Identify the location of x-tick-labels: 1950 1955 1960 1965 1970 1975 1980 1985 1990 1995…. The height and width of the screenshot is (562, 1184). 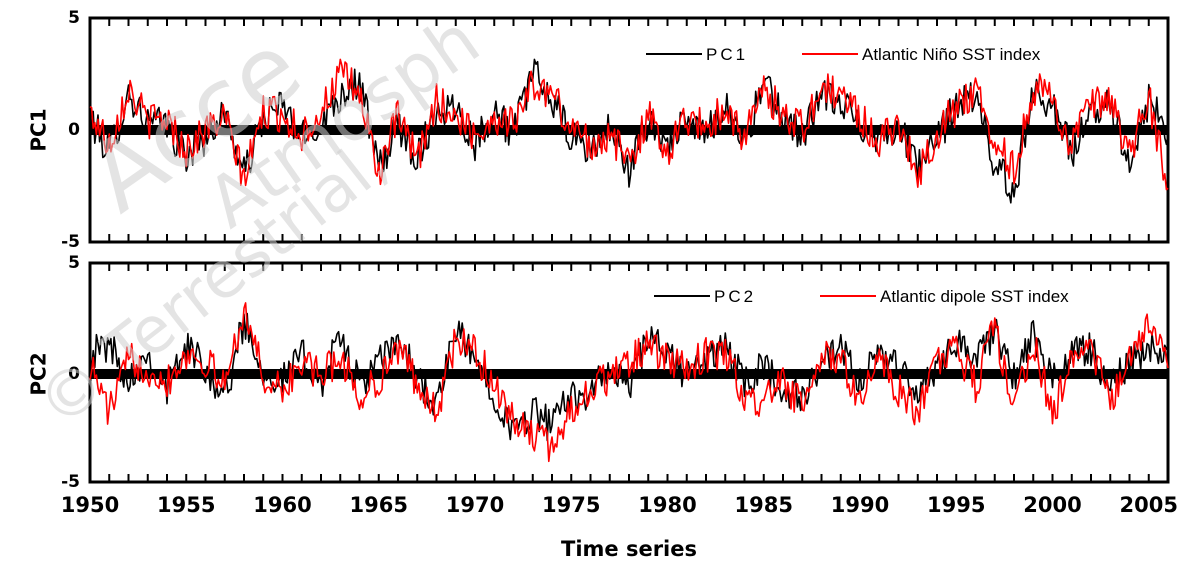
(619, 505).